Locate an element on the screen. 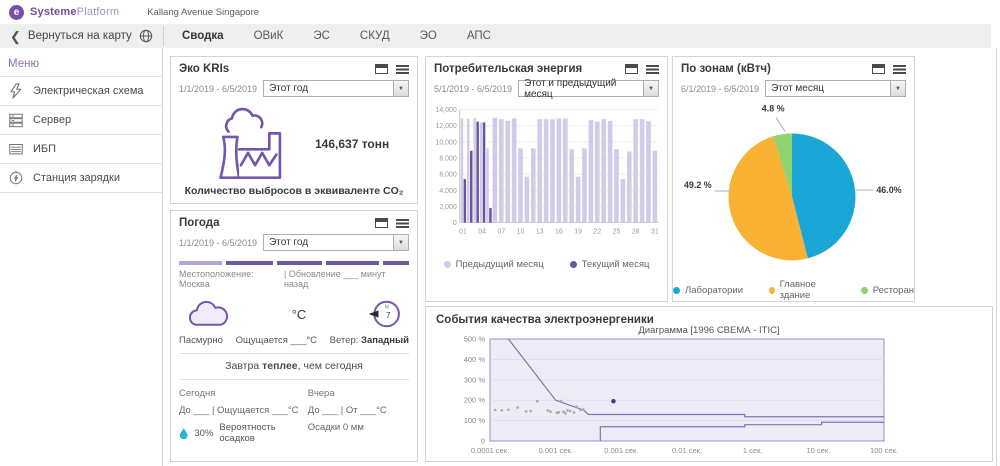 Image resolution: width=1000 pixels, height=466 pixels. co2-value: 146,637 тонн is located at coordinates (352, 144).